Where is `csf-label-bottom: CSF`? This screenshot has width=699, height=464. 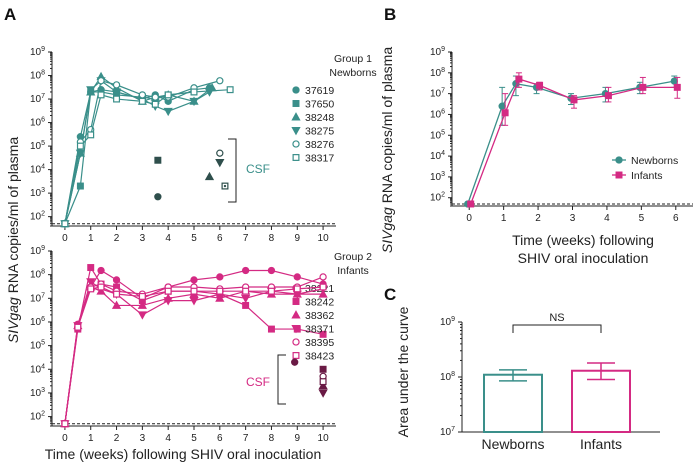
csf-label-bottom: CSF is located at coordinates (258, 382).